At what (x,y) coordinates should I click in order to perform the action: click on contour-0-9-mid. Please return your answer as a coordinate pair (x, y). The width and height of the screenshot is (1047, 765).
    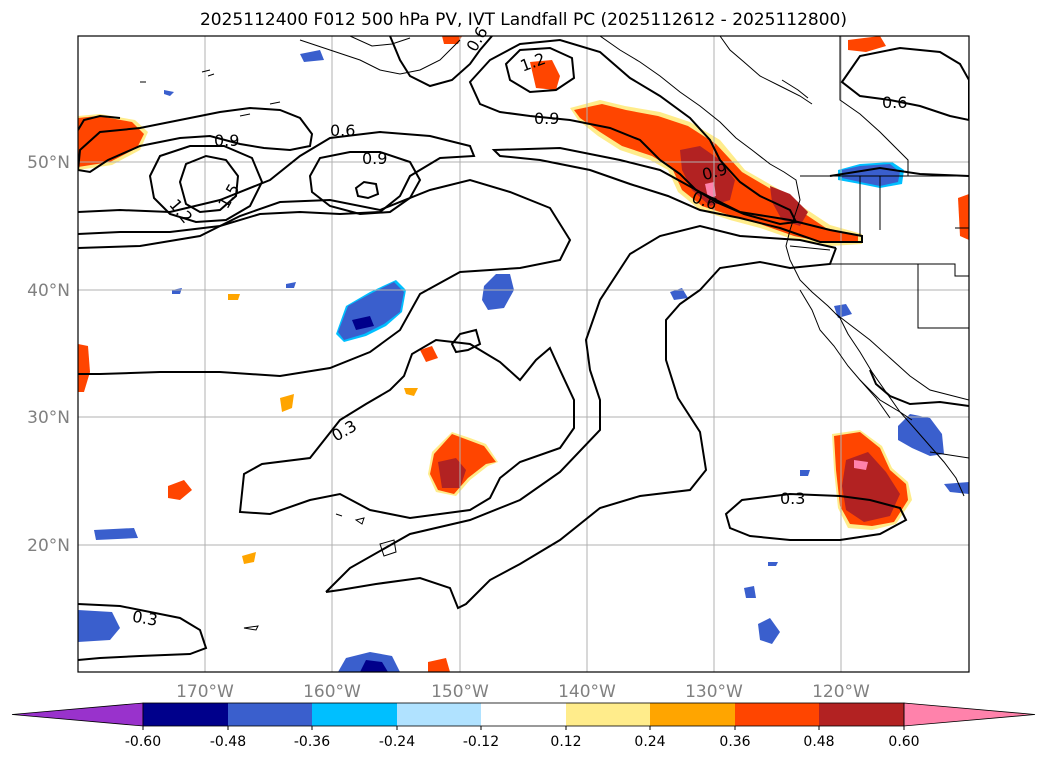
    Looking at the image, I should click on (365, 183).